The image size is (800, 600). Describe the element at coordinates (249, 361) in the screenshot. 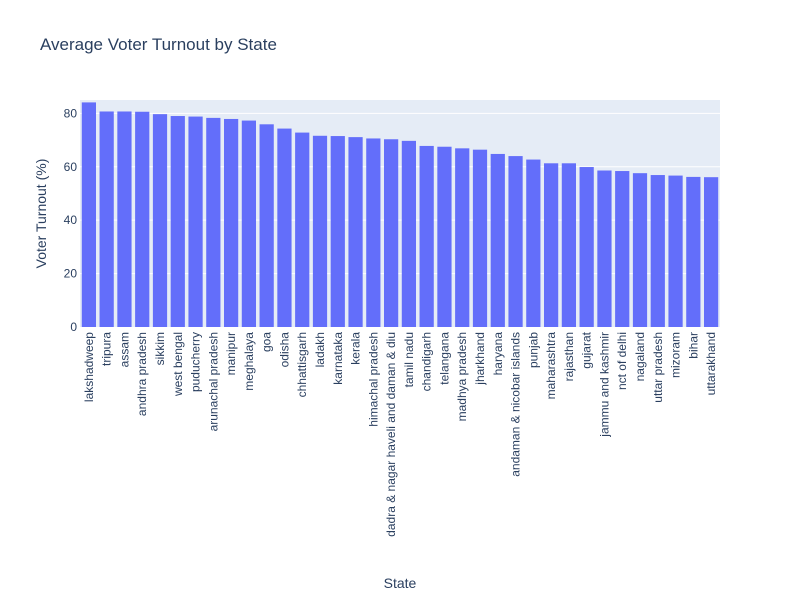

I see `x-tick-label: meghalaya` at that location.